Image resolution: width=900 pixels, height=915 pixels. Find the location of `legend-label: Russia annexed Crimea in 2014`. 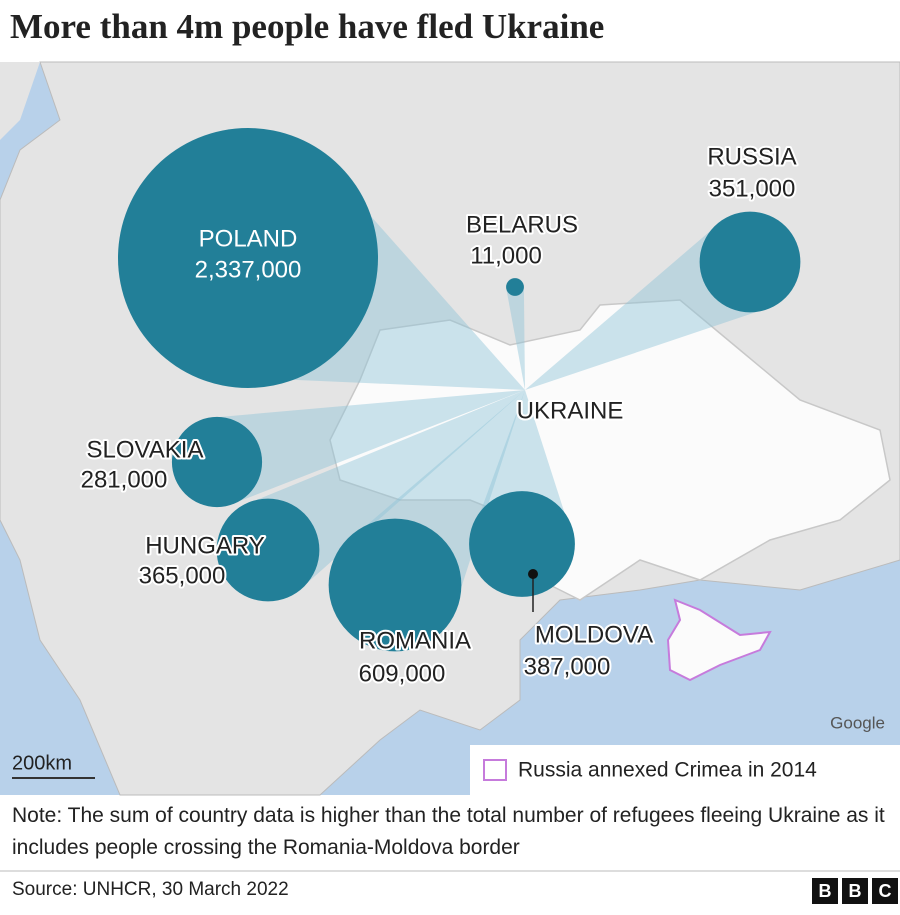

legend-label: Russia annexed Crimea in 2014 is located at coordinates (667, 770).